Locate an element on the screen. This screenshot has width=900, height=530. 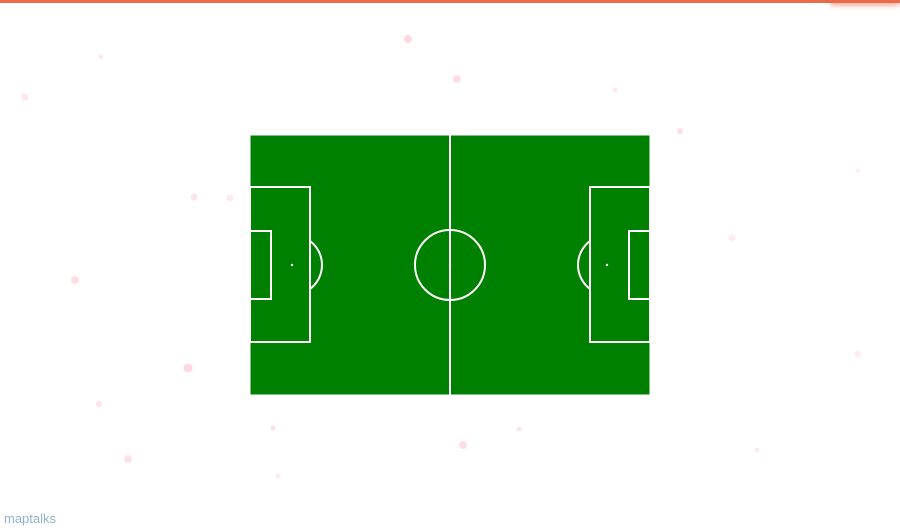
loading-progress-glow is located at coordinates (865, 3).